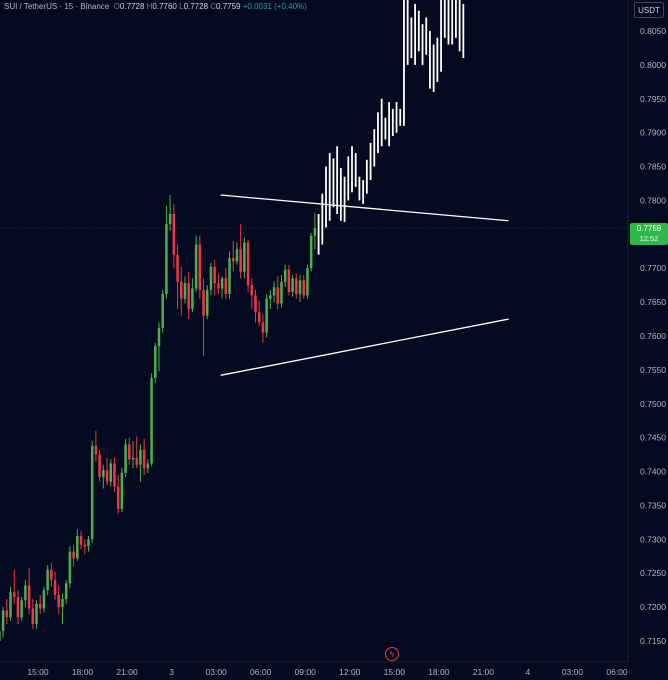  What do you see at coordinates (653, 133) in the screenshot?
I see `y-tick-label: 0.7900` at bounding box center [653, 133].